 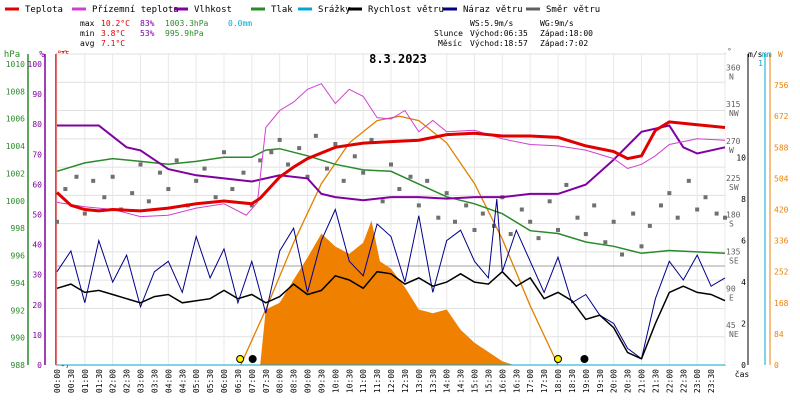 I want to click on legend-label-feels: Přízemní teplota, so click(x=135, y=10).